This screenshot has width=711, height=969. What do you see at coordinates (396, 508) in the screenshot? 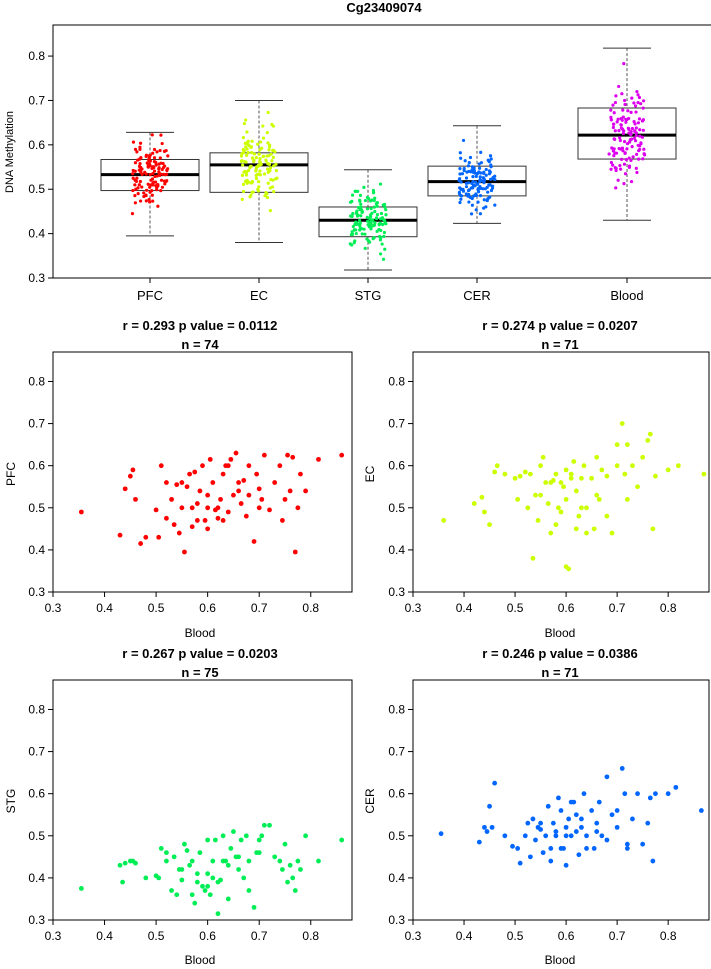
I see `scatter-y-tick-label: 0.5` at bounding box center [396, 508].